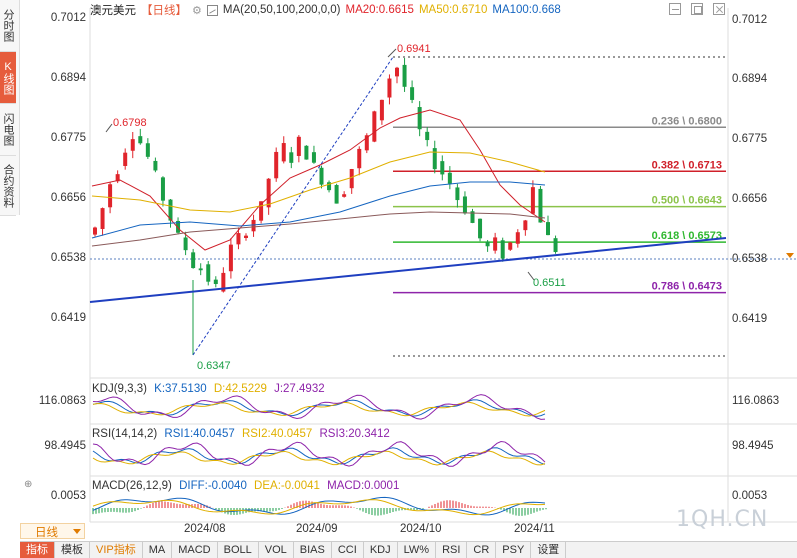  What do you see at coordinates (281, 10) in the screenshot?
I see `ma-params: MA(20,50,100,200,0,0)` at bounding box center [281, 10].